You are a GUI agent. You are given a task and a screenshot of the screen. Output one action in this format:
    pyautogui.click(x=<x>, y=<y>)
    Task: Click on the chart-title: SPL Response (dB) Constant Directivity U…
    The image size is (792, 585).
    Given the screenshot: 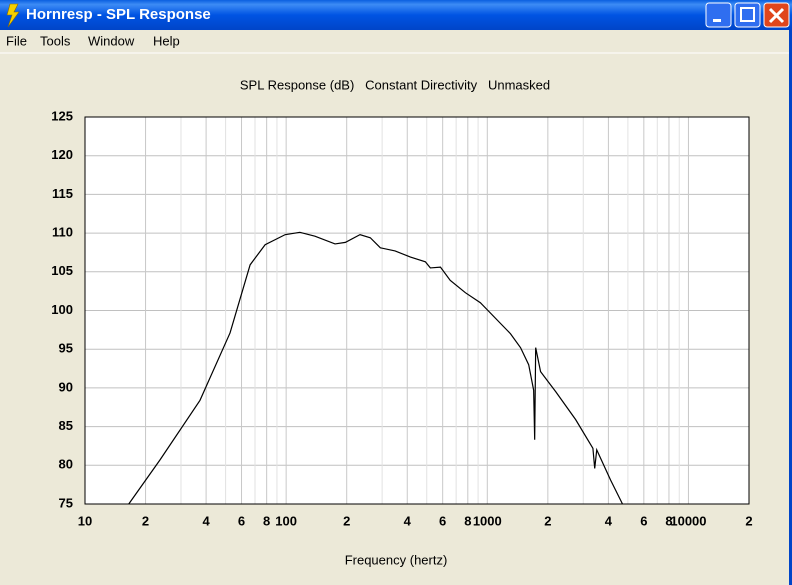 What is the action you would take?
    pyautogui.click(x=395, y=84)
    